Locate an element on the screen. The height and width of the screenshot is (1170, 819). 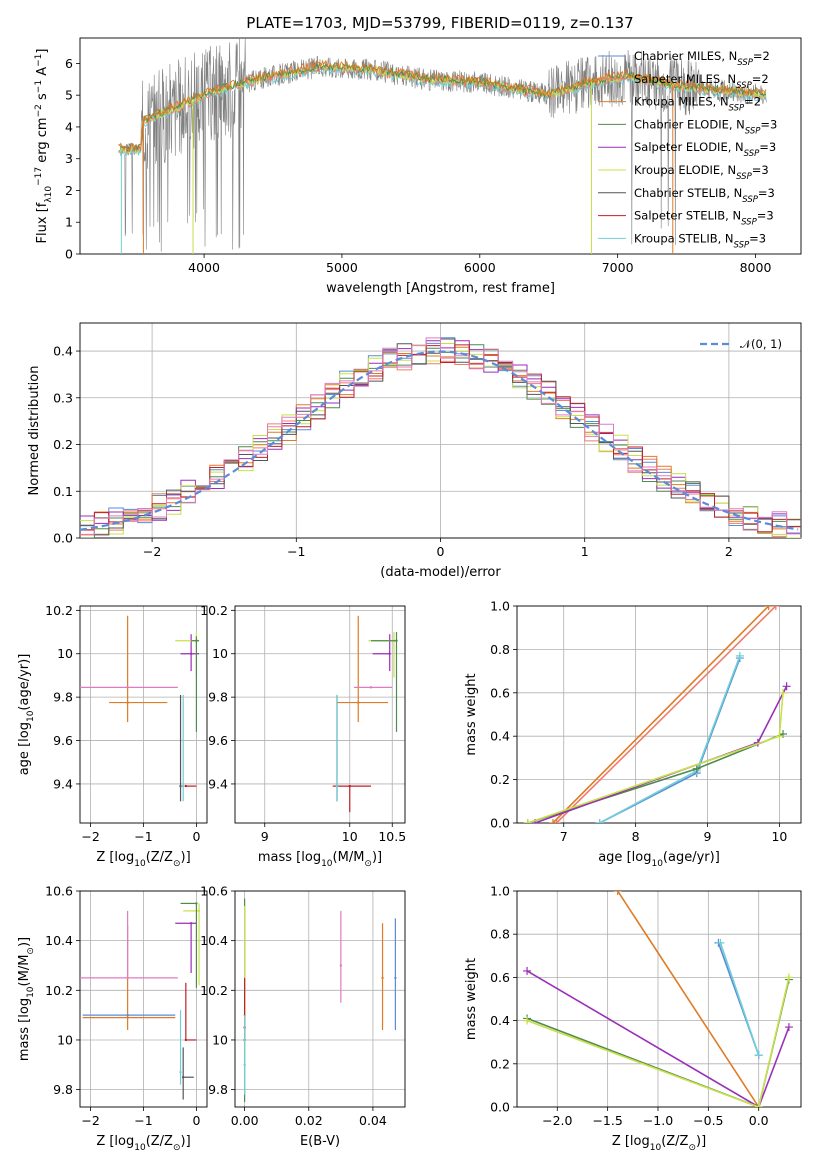
tick-label-y: 0.0 is located at coordinates (500, 1107).